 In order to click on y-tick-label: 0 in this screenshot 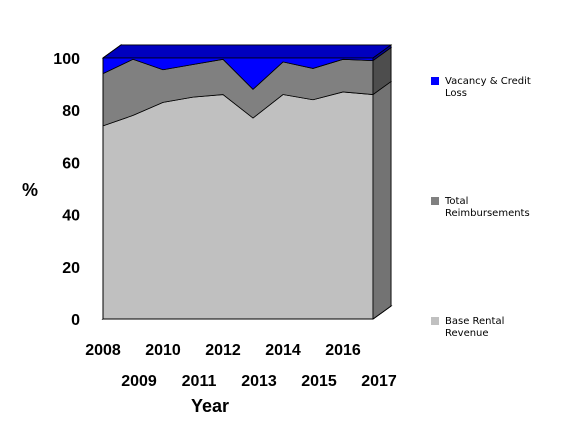, I will do `click(75, 320)`.